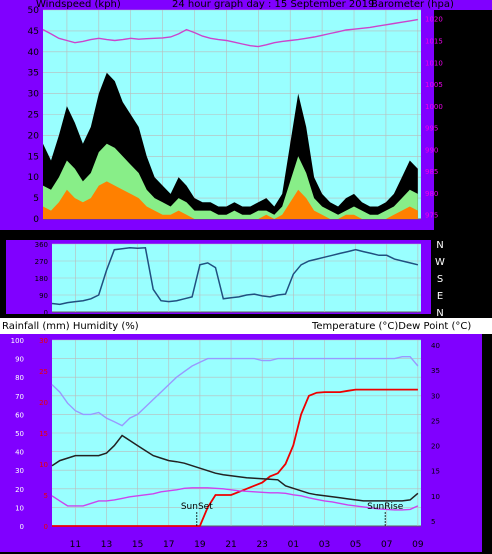  Describe the element at coordinates (162, 237) in the screenshot. I see `top-x-tick-label: 17` at that location.